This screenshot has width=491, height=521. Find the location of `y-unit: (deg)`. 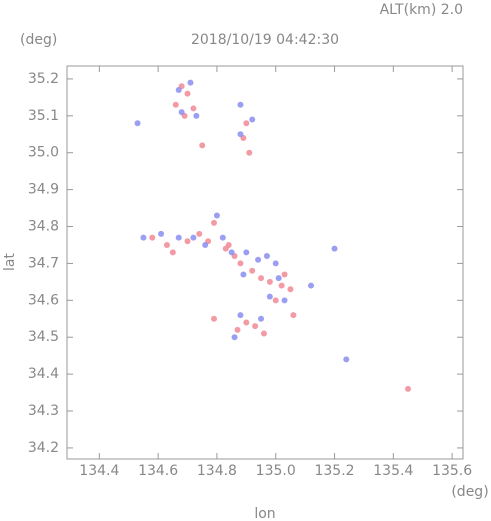

y-unit: (deg) is located at coordinates (38, 40).